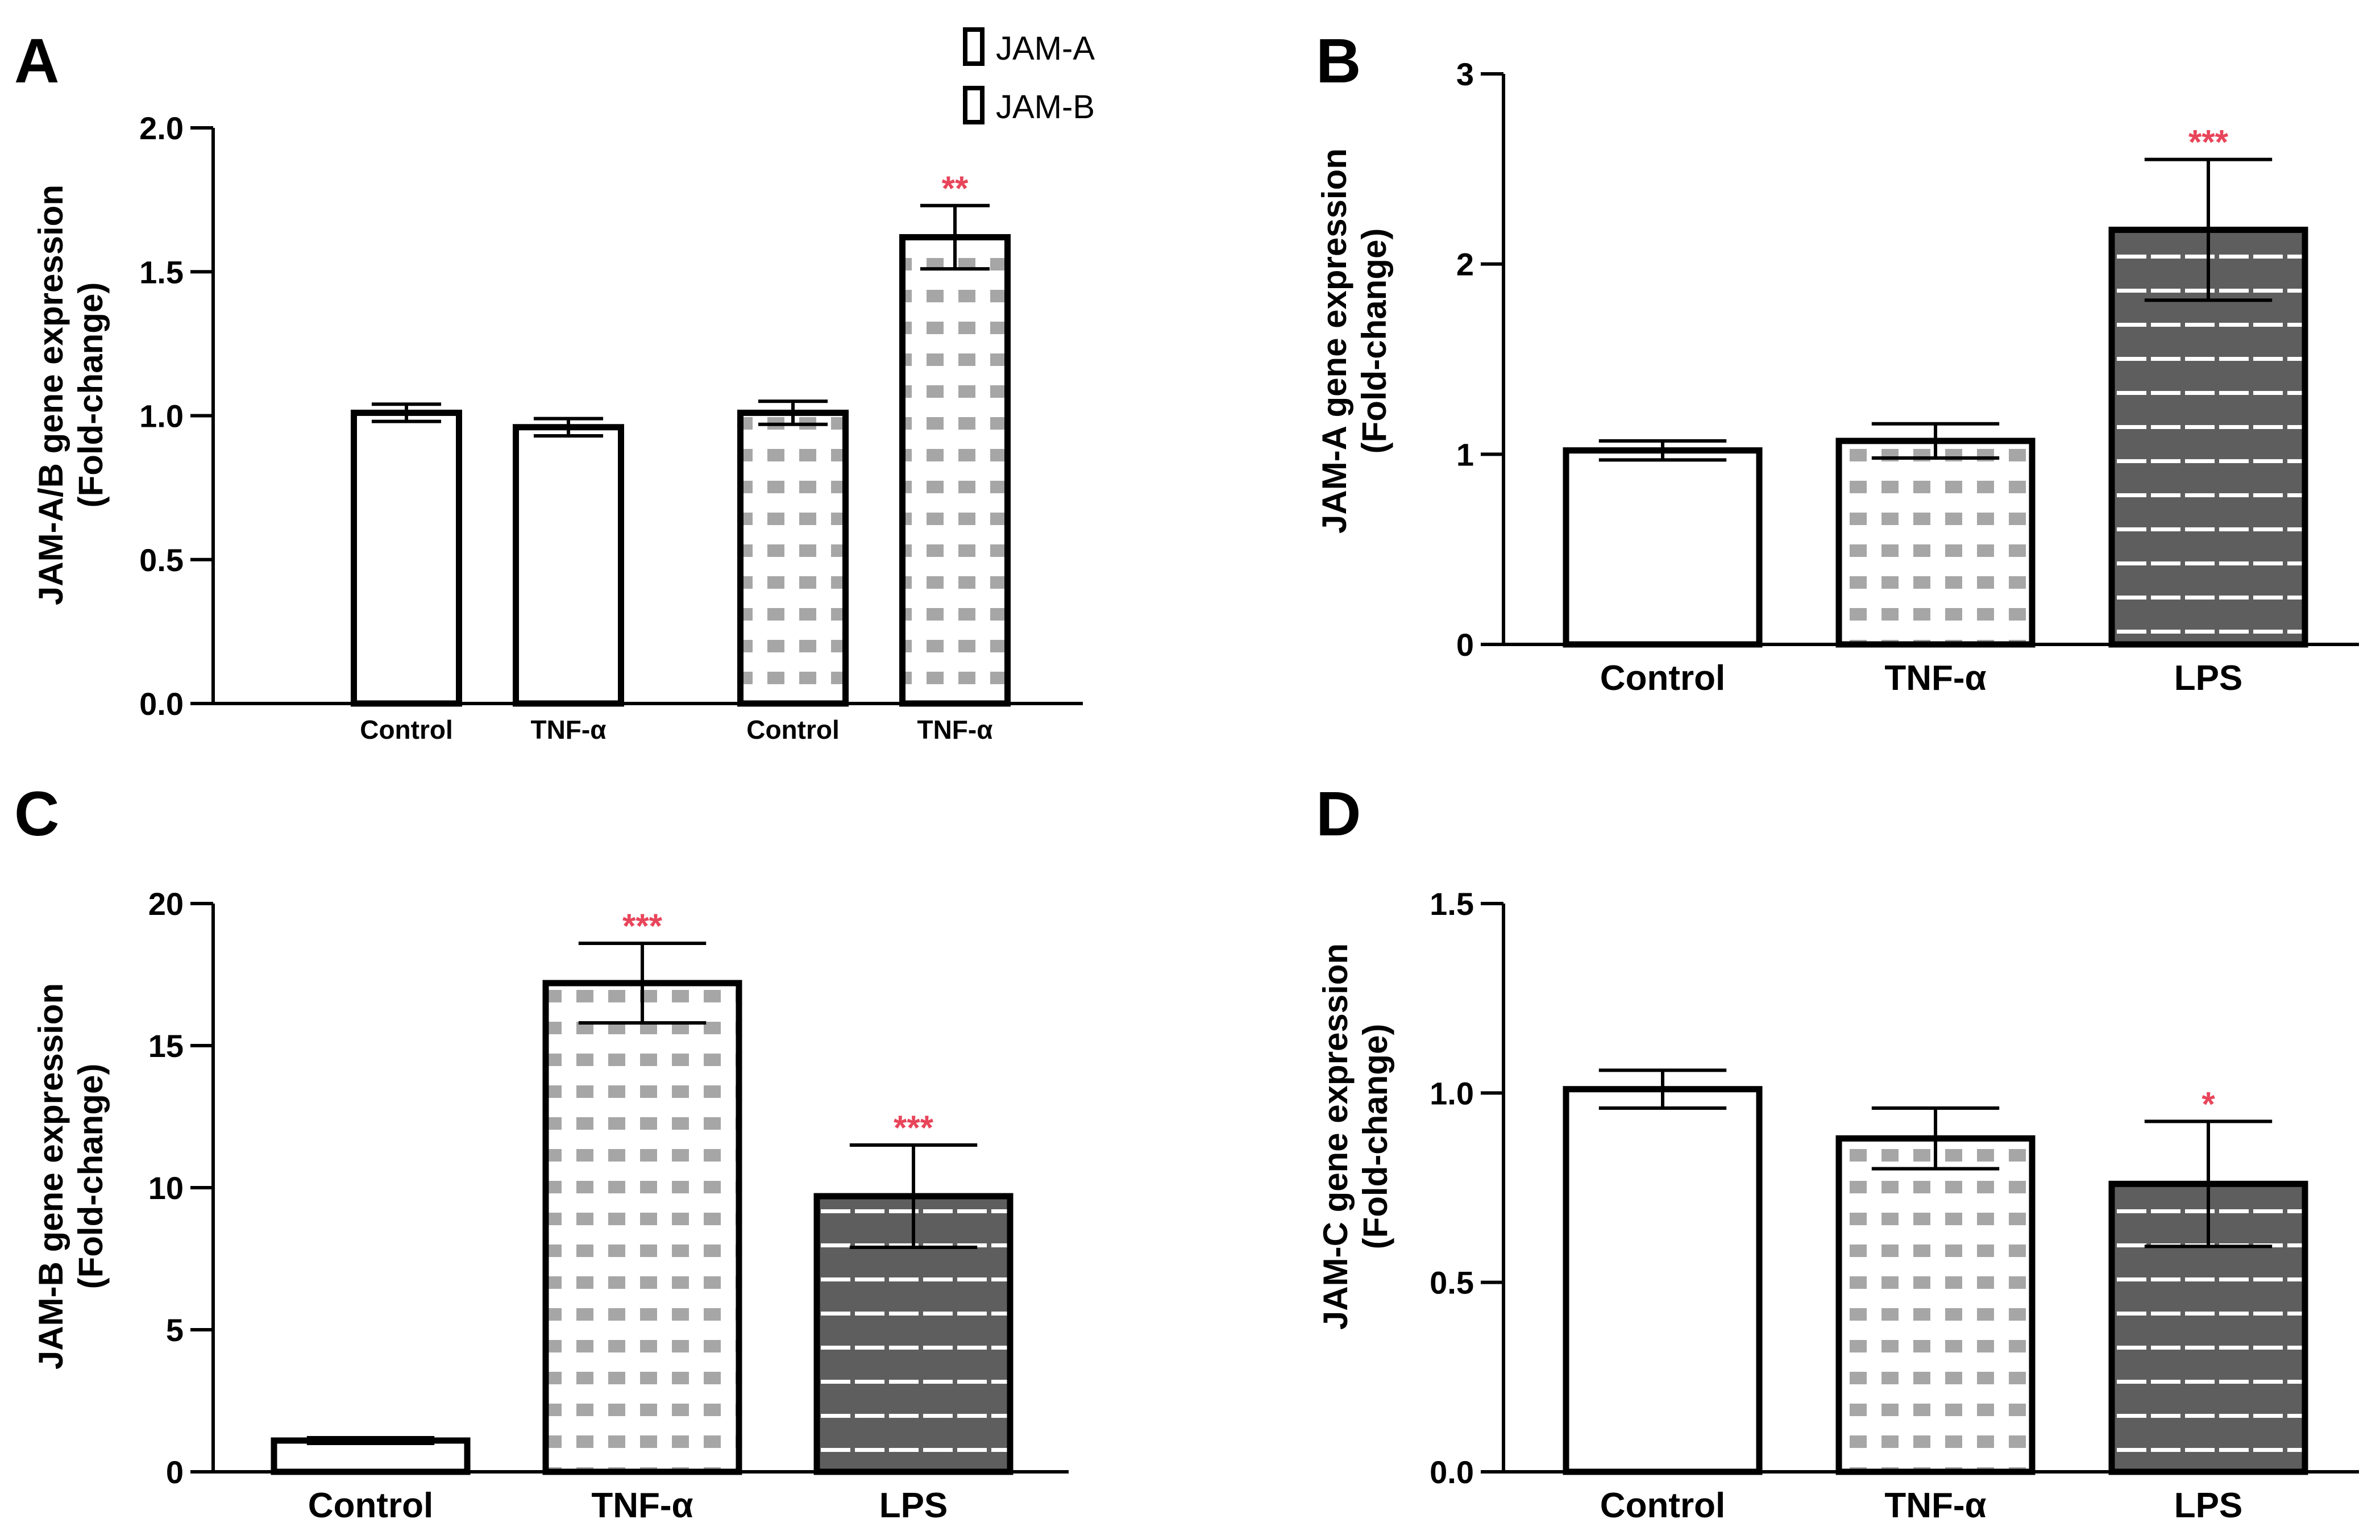 The width and height of the screenshot is (2380, 1540). What do you see at coordinates (1338, 814) in the screenshot?
I see `panel-letter-d: D` at bounding box center [1338, 814].